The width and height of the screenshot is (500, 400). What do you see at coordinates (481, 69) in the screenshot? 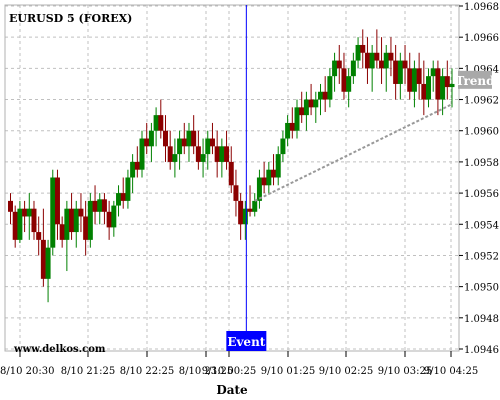
I see `y-tick-label: 1.0964` at bounding box center [481, 69].